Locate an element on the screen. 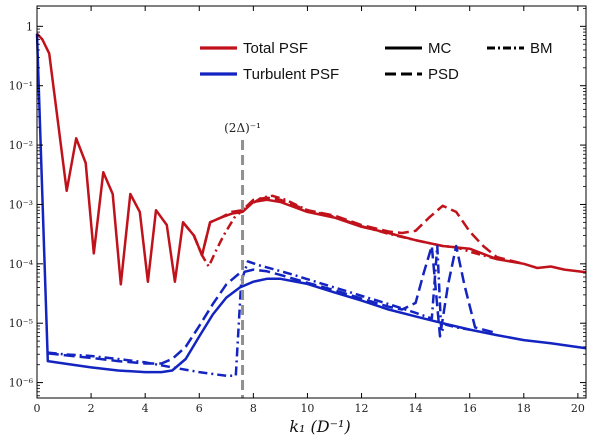 The width and height of the screenshot is (591, 441). y-tick-label: 10⁻¹ is located at coordinates (21, 86).